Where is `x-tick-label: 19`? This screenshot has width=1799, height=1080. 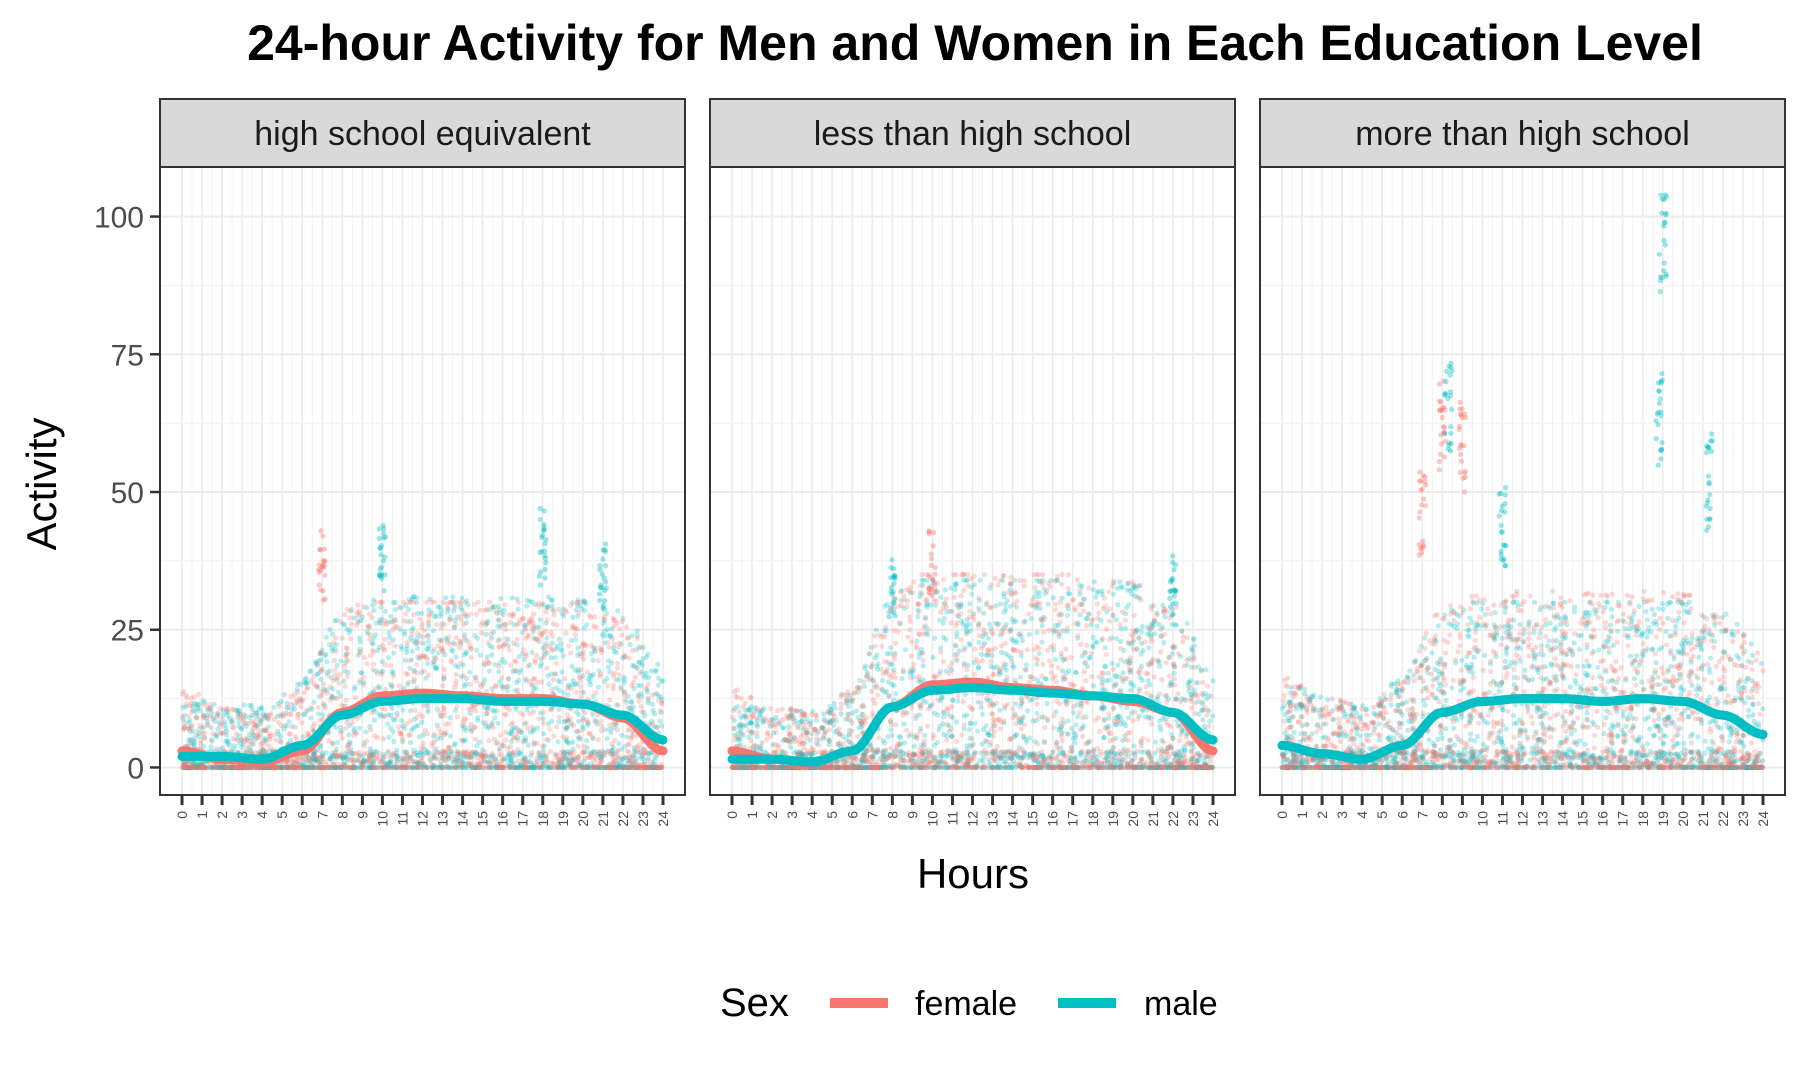 x-tick-label: 19 is located at coordinates (563, 819).